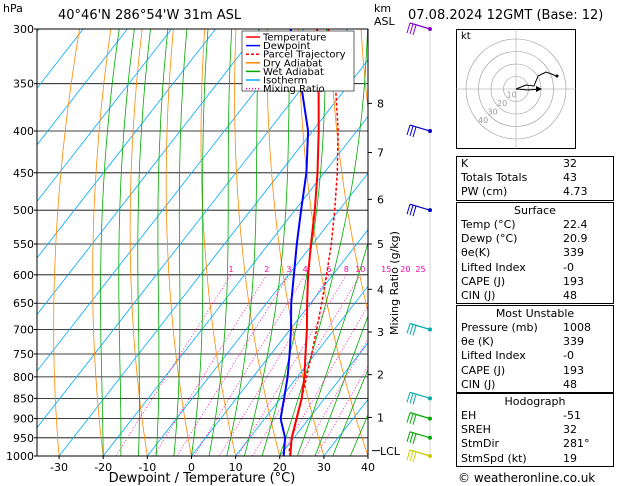  What do you see at coordinates (294, 89) in the screenshot?
I see `legend-entry: Mixing Ratio` at bounding box center [294, 89].